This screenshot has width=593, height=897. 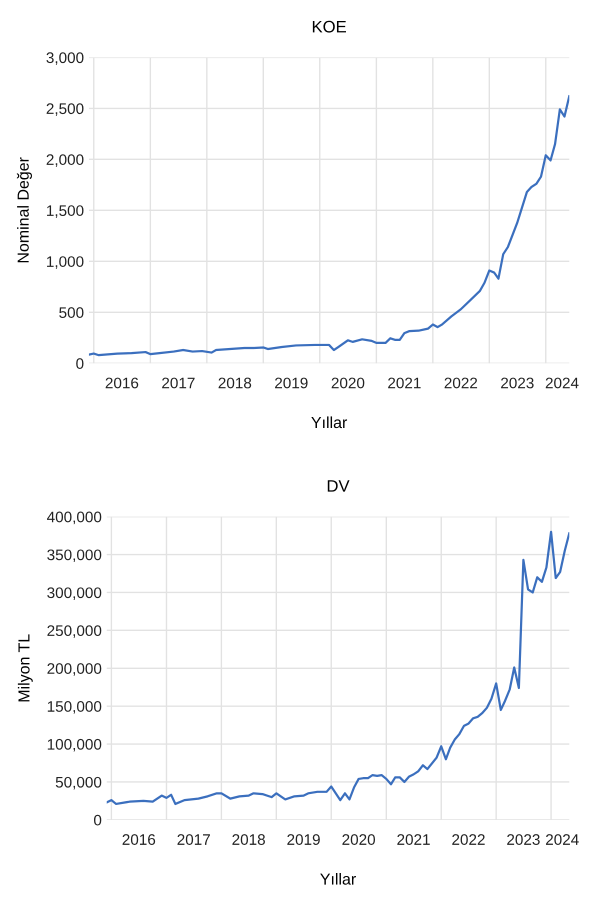 What do you see at coordinates (329, 26) in the screenshot?
I see `chart-title: KOE` at bounding box center [329, 26].